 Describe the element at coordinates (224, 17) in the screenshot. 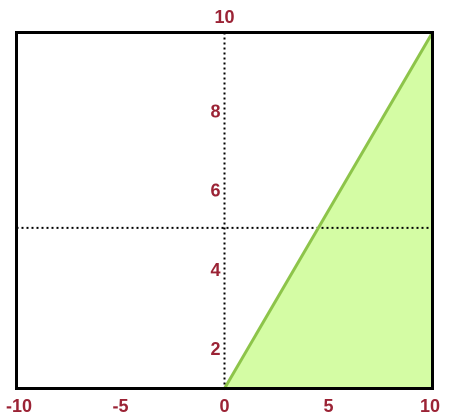

I see `y-tick-label: 10` at that location.